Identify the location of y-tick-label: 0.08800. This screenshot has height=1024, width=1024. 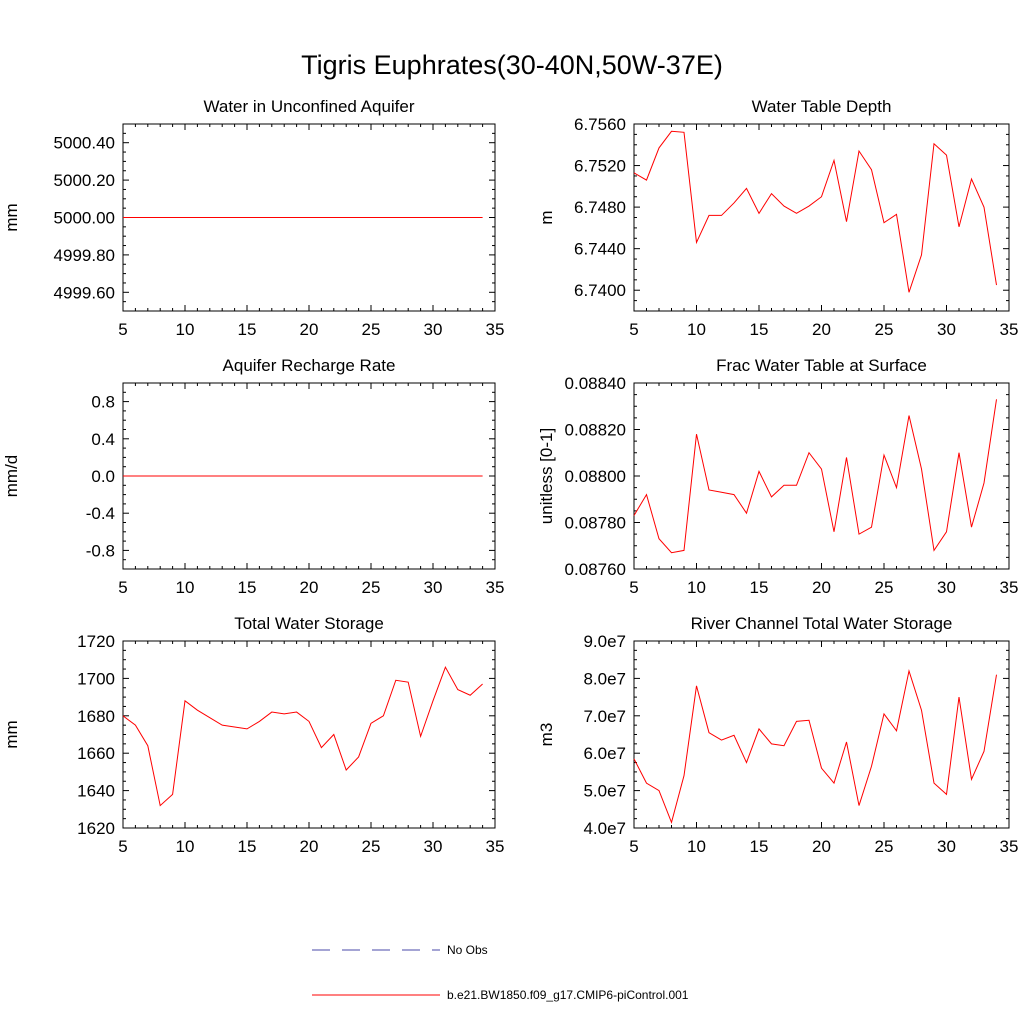
(595, 476).